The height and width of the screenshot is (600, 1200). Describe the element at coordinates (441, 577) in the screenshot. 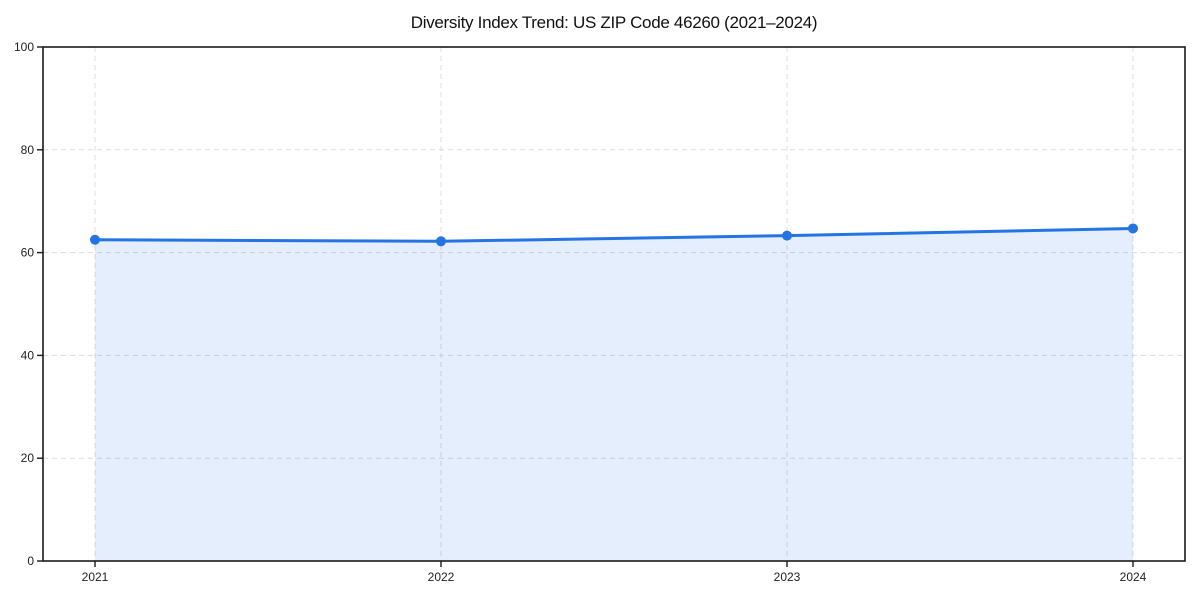

I see `x-axis-tick-label: 2022` at that location.